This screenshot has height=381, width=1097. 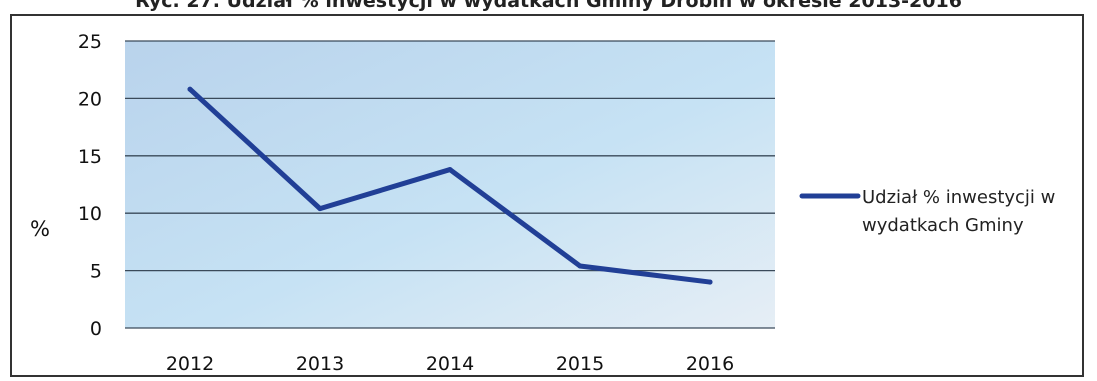 I want to click on legend-label: Udział % inwestycji w, so click(x=958, y=197).